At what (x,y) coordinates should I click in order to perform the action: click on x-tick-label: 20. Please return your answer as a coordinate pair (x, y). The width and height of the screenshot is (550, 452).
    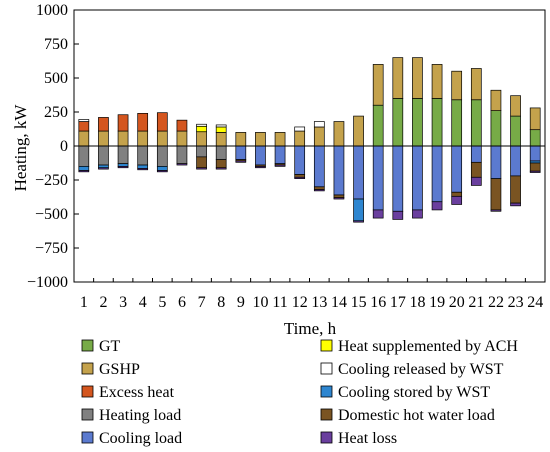
    Looking at the image, I should click on (457, 302).